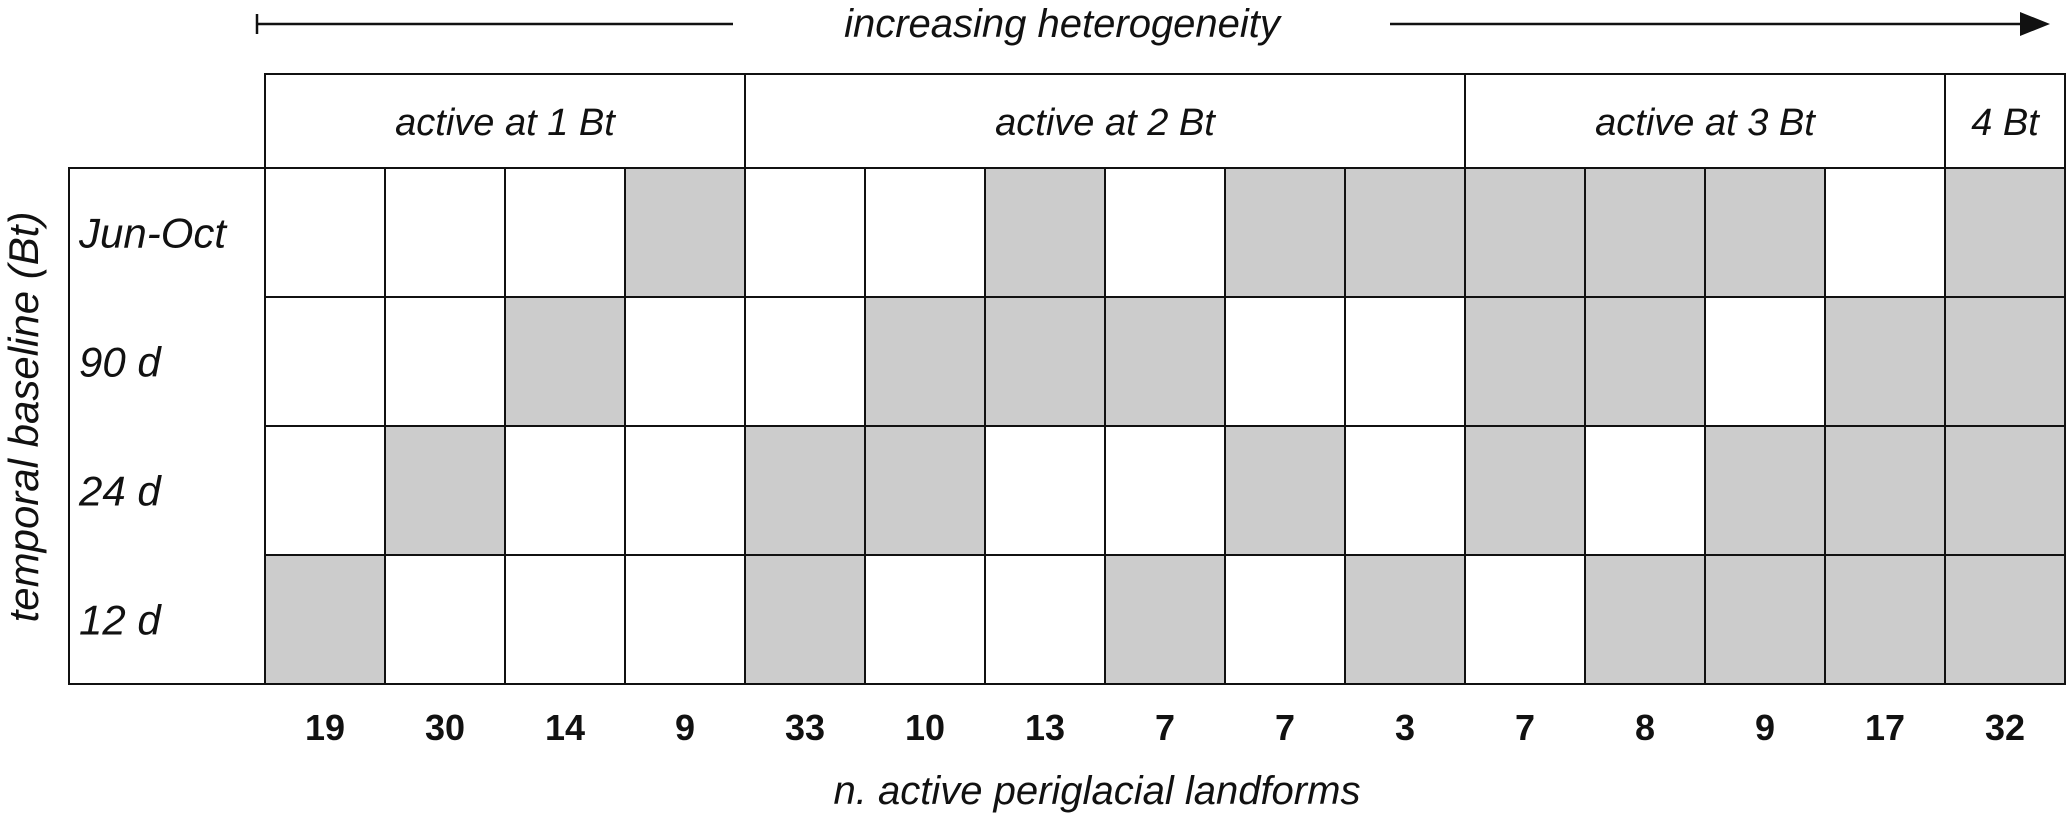  Describe the element at coordinates (23, 417) in the screenshot. I see `y-axis-label: temporal baseline (Bt)` at that location.